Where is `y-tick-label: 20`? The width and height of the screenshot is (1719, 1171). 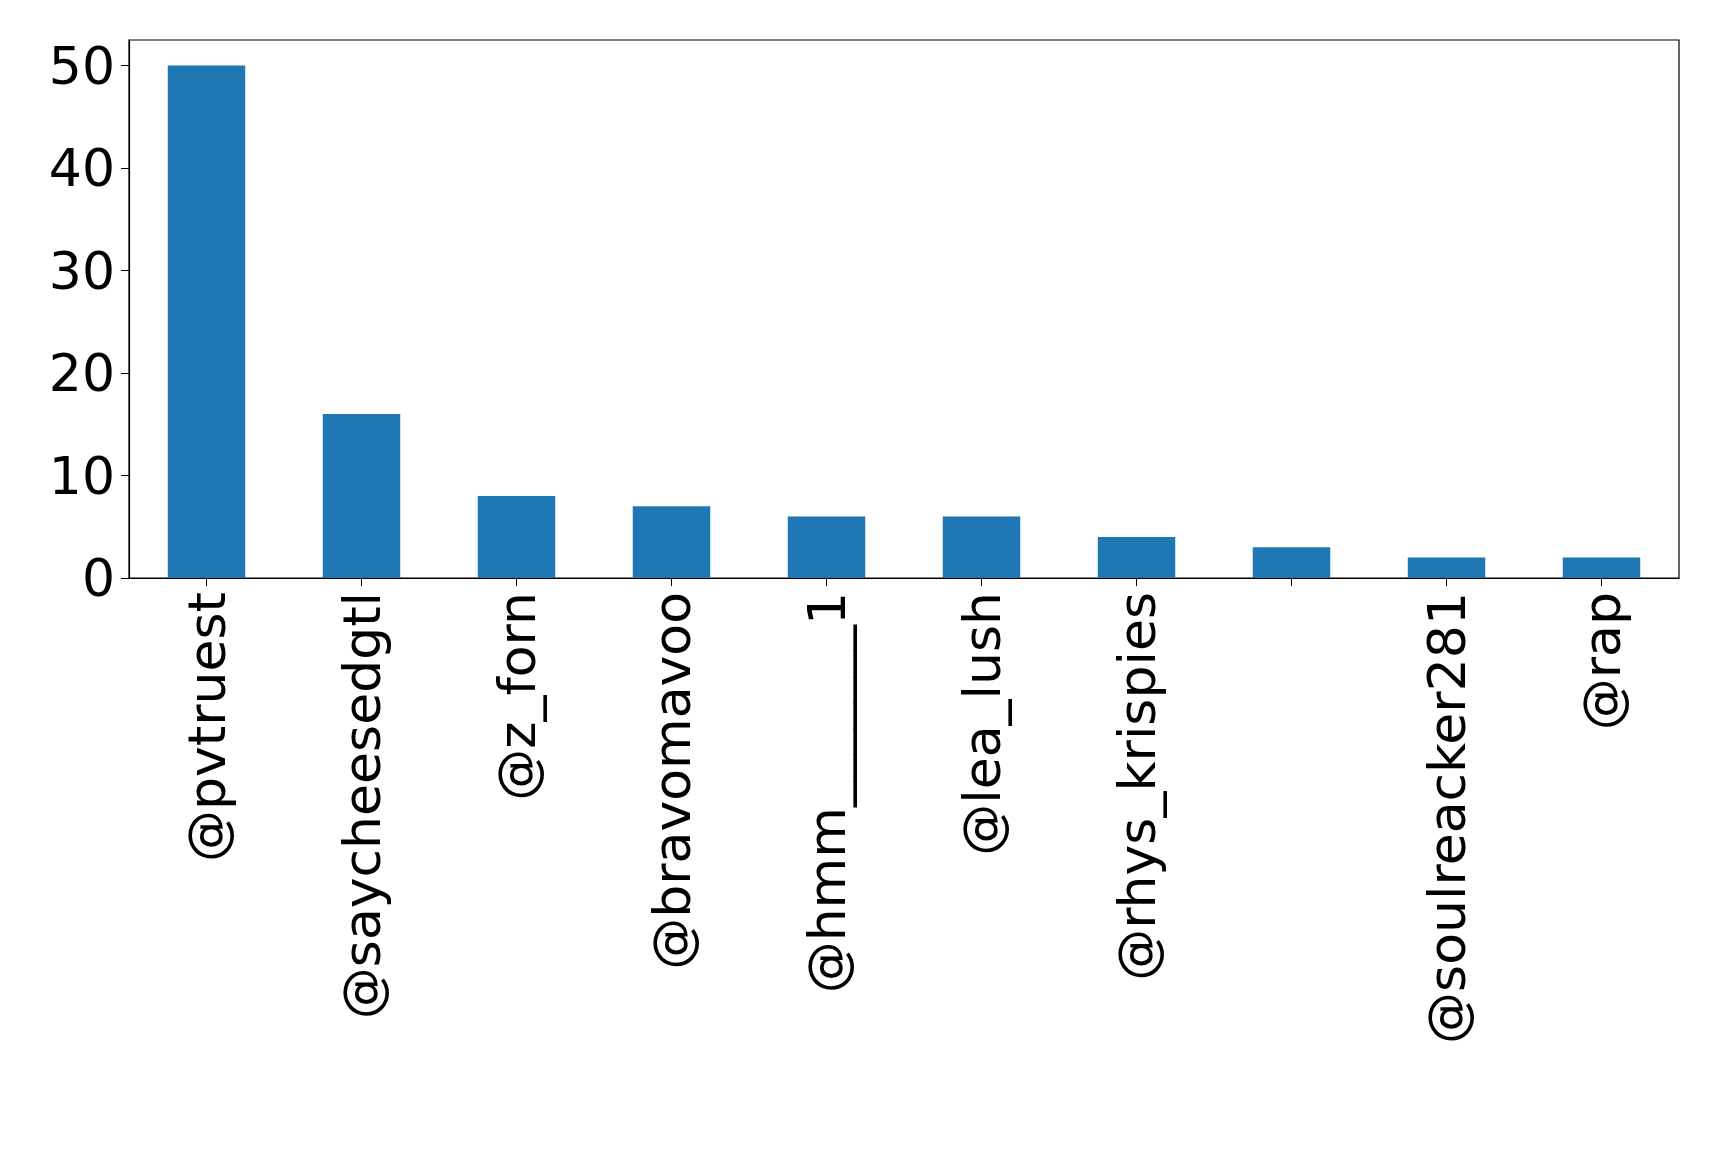 y-tick-label: 20 is located at coordinates (81, 373).